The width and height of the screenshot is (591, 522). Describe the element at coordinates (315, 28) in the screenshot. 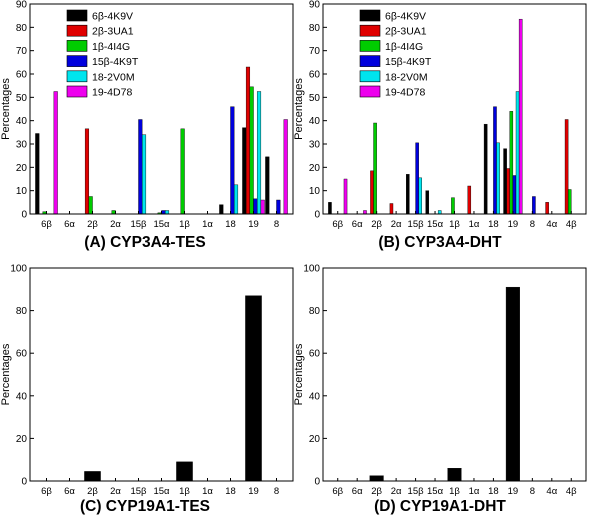

I see `y-tick-label-b: 80` at that location.